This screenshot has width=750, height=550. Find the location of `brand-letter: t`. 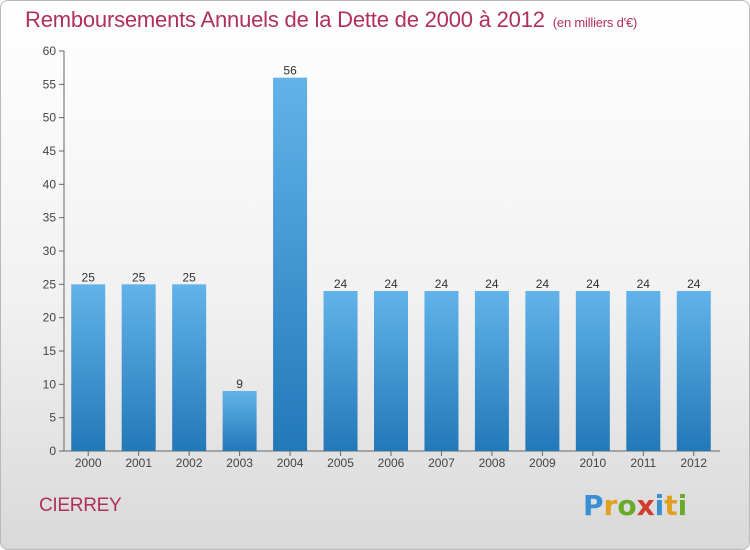

brand-letter: t is located at coordinates (671, 505).